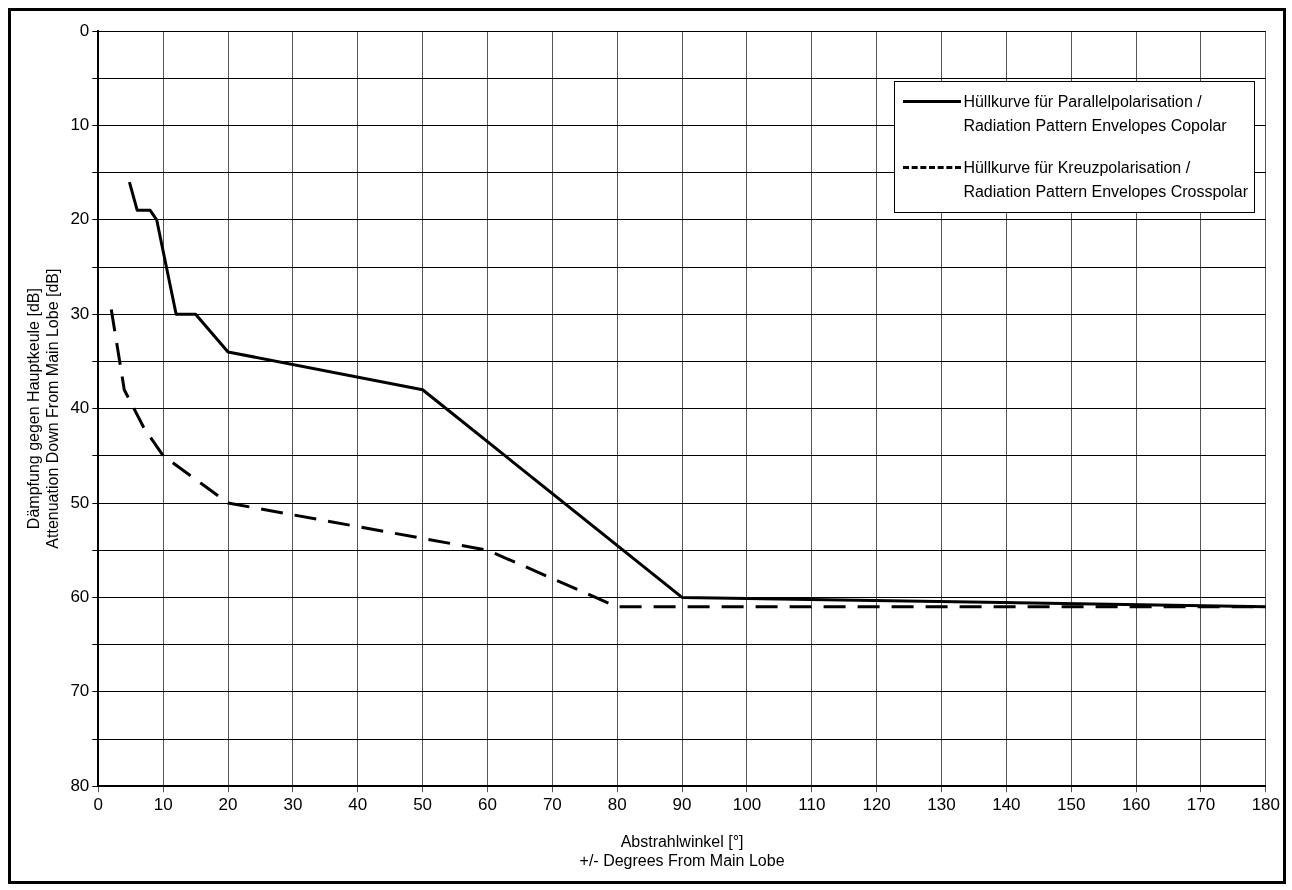 The height and width of the screenshot is (890, 1292). Describe the element at coordinates (80, 785) in the screenshot. I see `y-tick-label: 80` at that location.